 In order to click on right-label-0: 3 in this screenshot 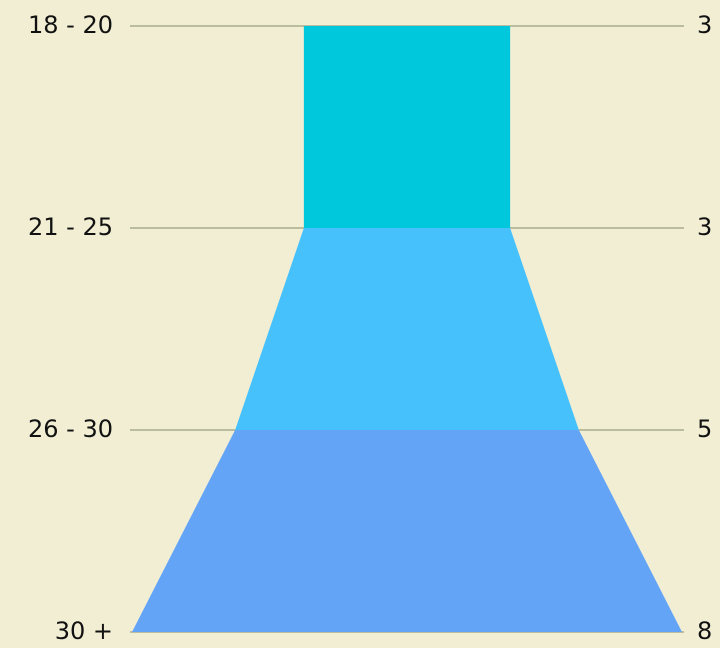, I will do `click(704, 25)`.